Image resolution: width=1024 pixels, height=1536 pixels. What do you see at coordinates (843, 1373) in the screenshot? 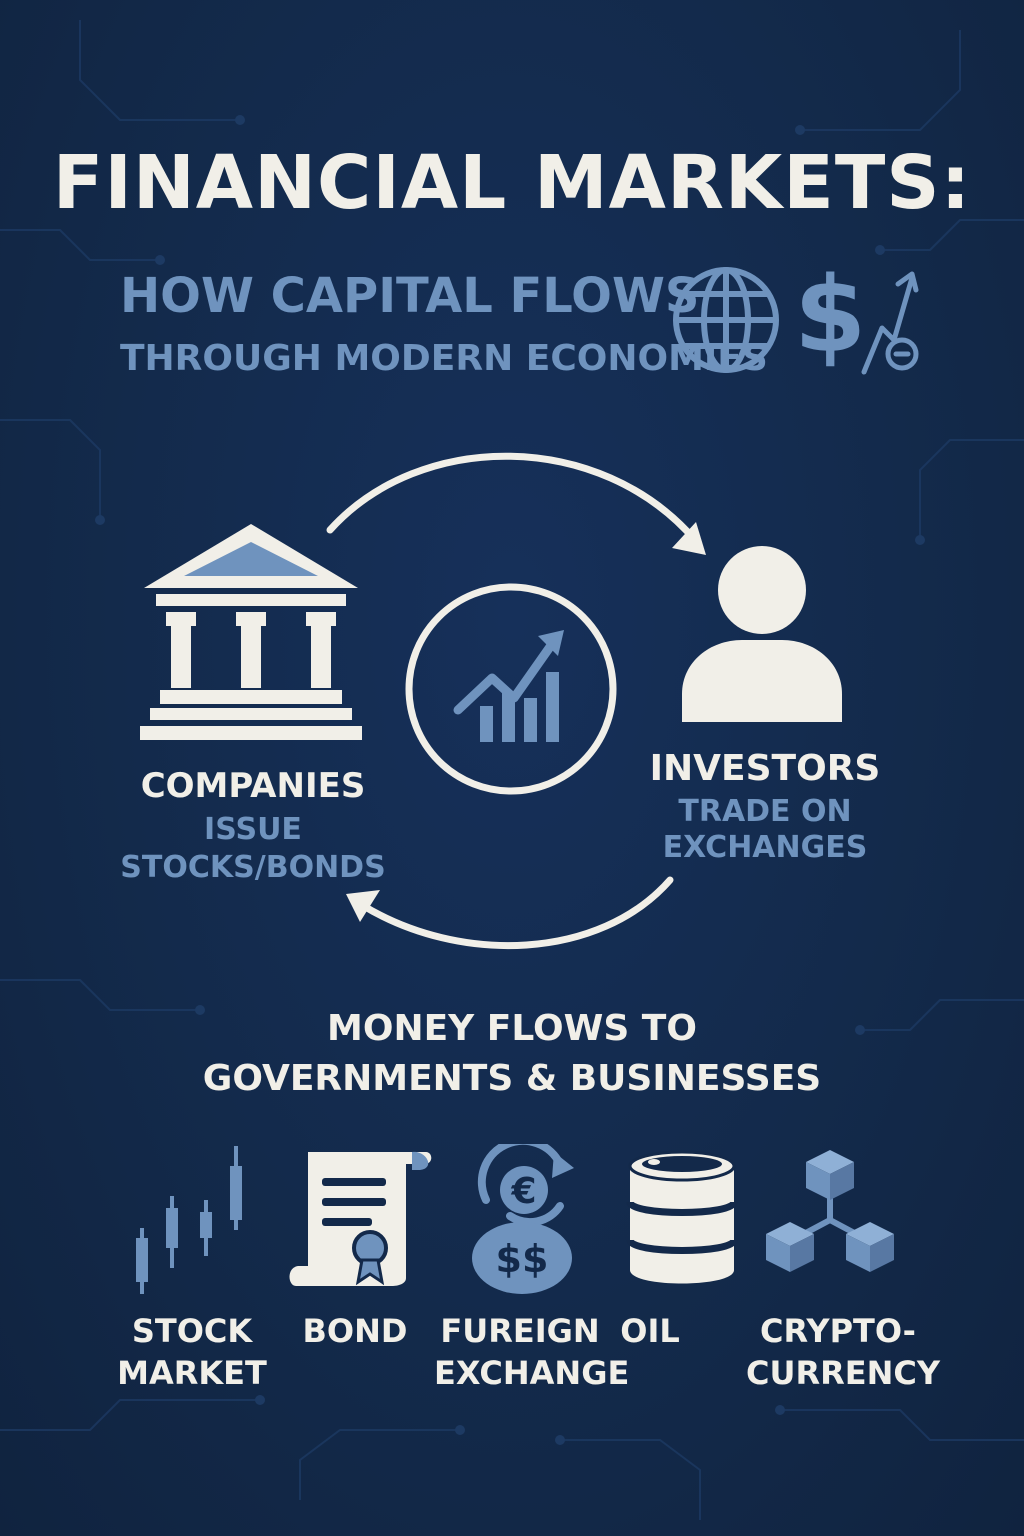
I see `market-label-crypto-line-2: CURRENCY` at bounding box center [843, 1373].